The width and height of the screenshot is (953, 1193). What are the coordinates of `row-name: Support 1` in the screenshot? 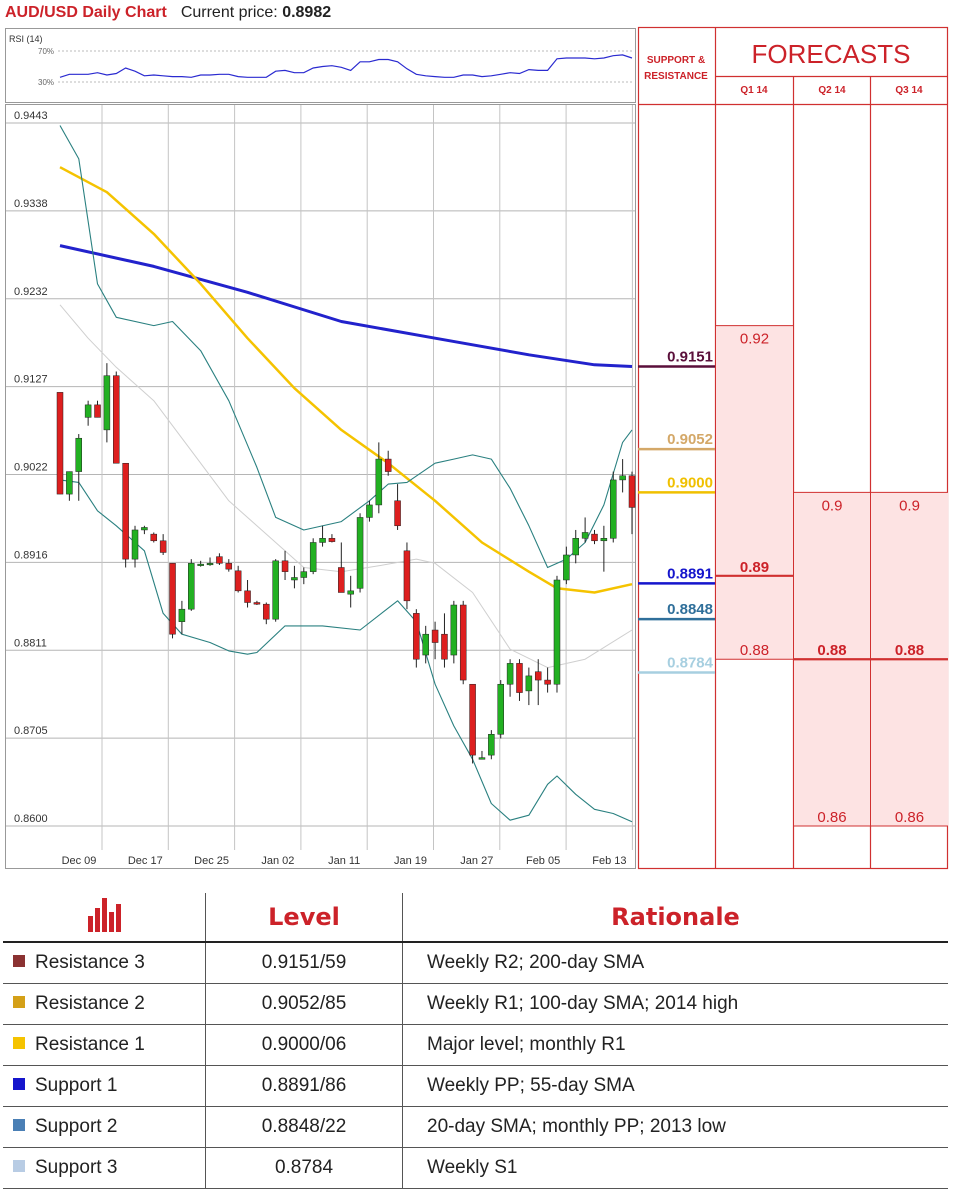 It's located at (76, 1085).